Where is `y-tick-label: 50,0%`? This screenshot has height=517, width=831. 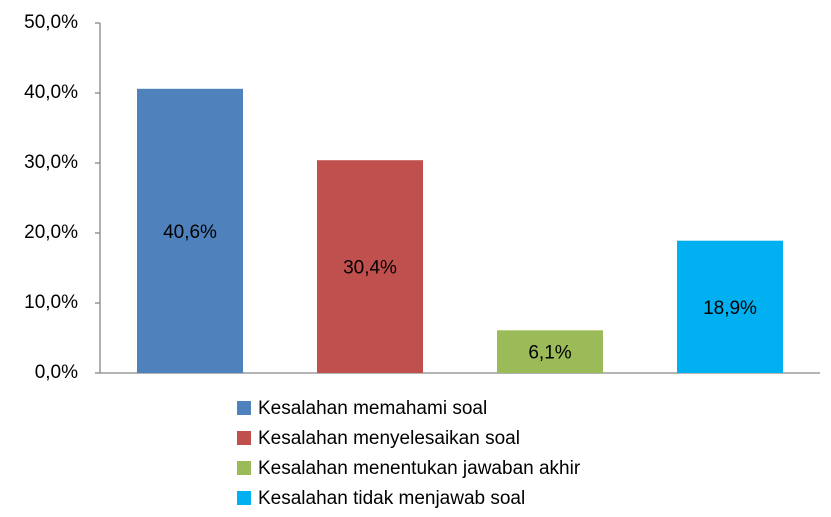 y-tick-label: 50,0% is located at coordinates (51, 22).